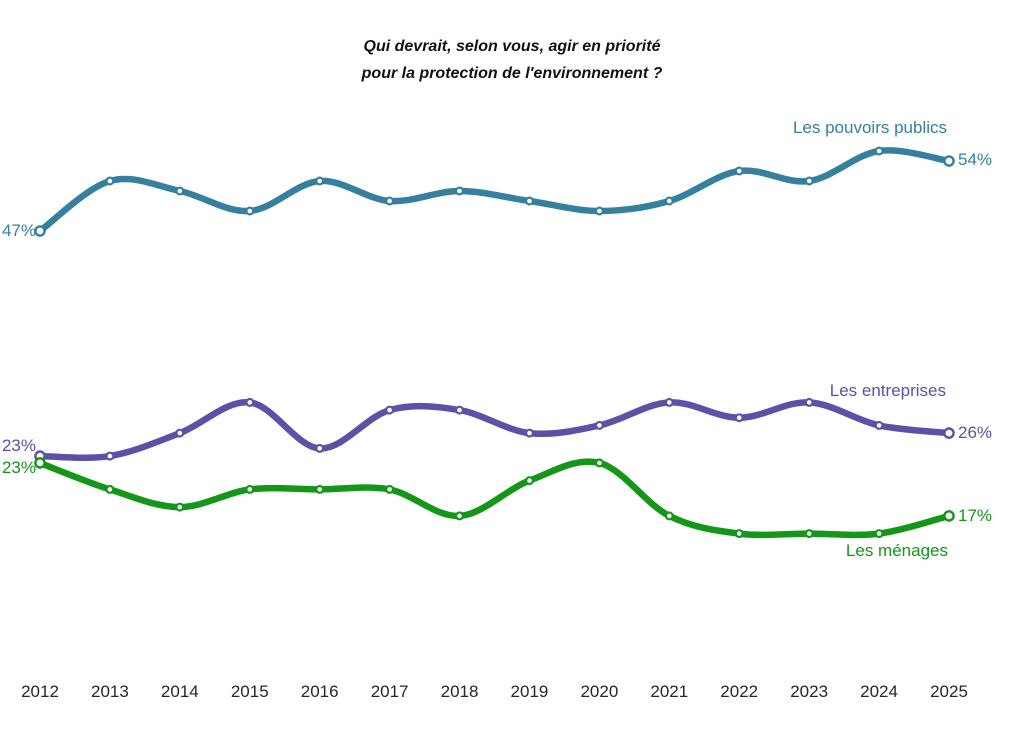 The height and width of the screenshot is (736, 1024). Describe the element at coordinates (40, 691) in the screenshot. I see `x-axis-label-2012: 2012` at that location.